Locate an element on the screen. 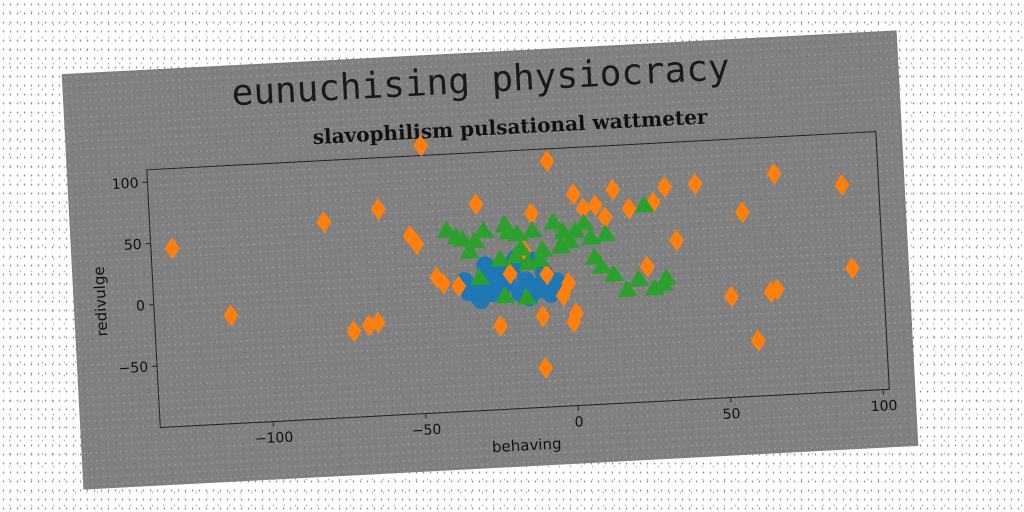 The width and height of the screenshot is (1024, 512). y-tick-label: 100 is located at coordinates (125, 184).